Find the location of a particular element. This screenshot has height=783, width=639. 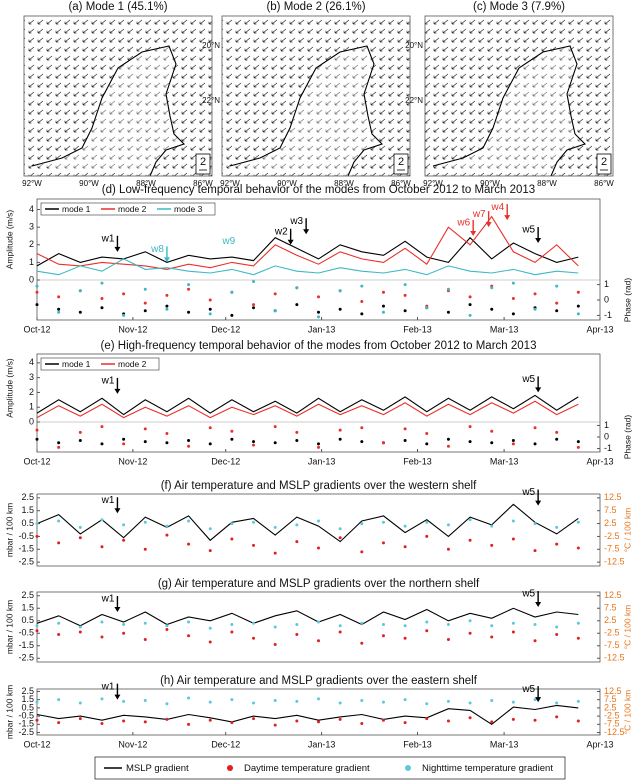

vector-field is located at coordinates (519, 96).